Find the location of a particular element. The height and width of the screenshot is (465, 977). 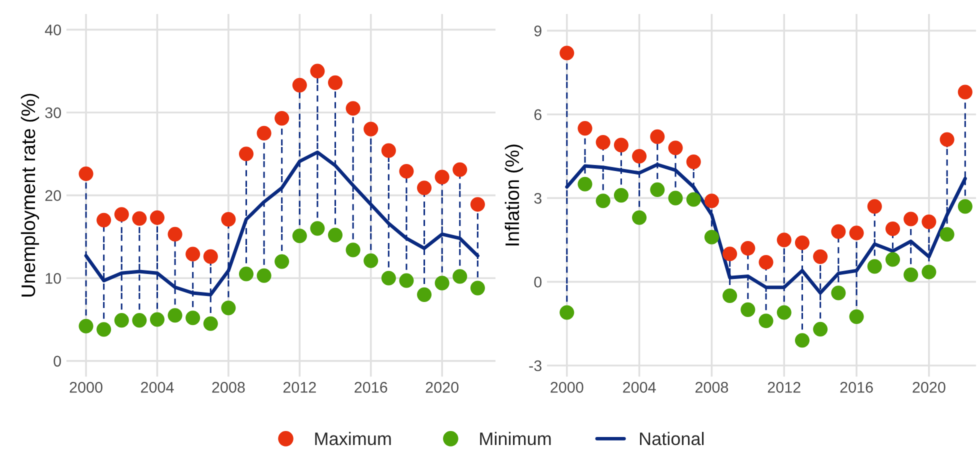

y-axis-title: Inflation (%) is located at coordinates (513, 195).